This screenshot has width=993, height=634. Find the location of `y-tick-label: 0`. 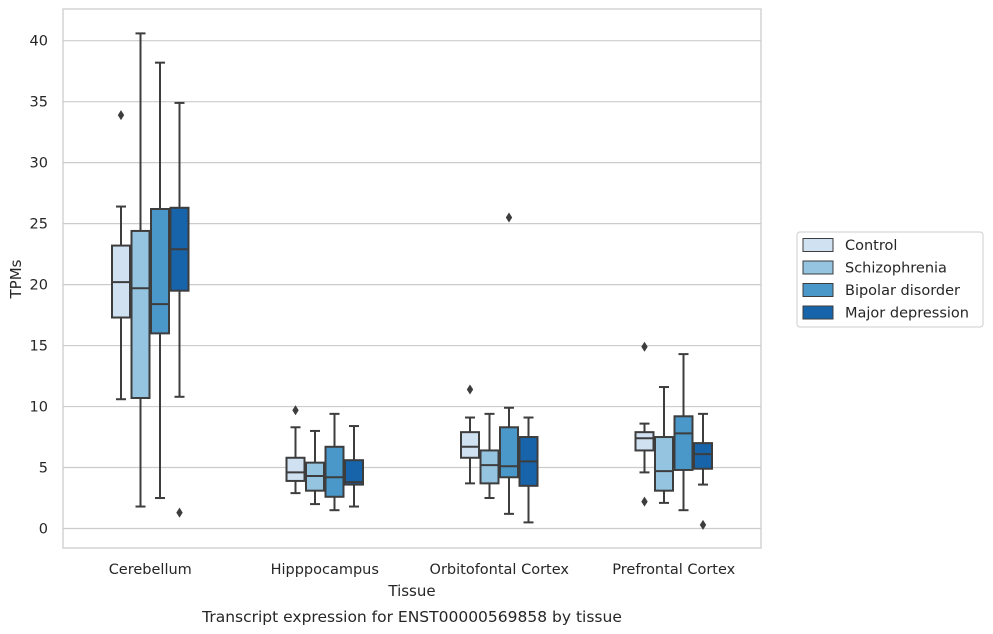

y-tick-label: 0 is located at coordinates (43, 529).